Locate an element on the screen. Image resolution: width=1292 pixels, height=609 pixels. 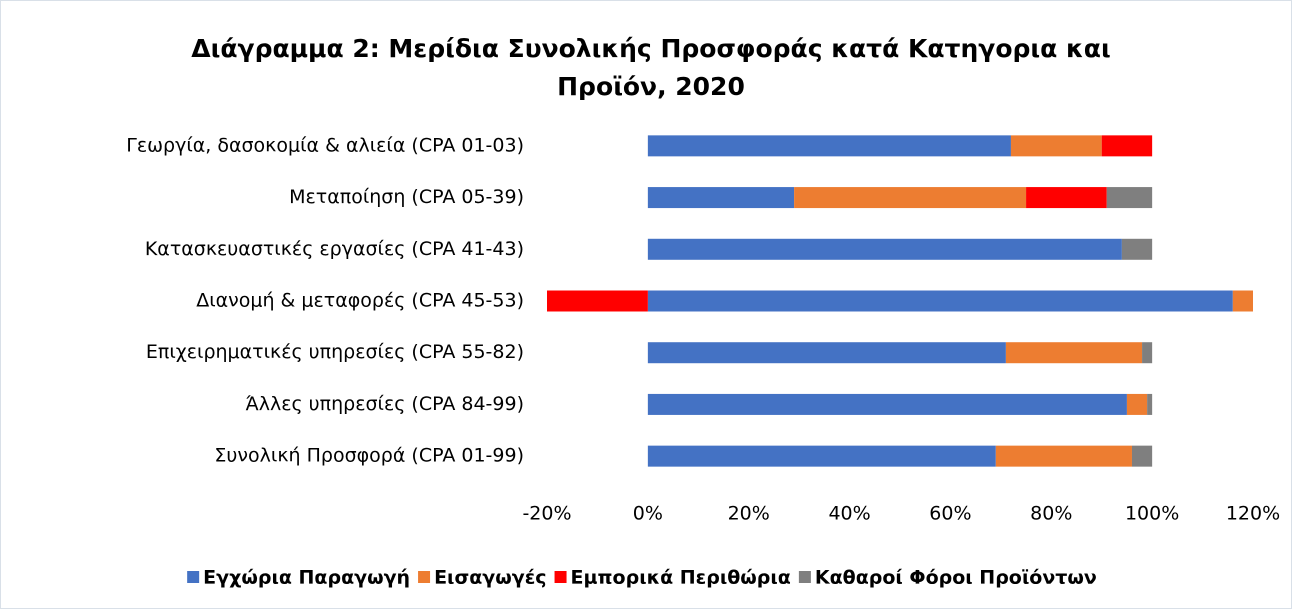
x-tick-label: 0% is located at coordinates (648, 514).